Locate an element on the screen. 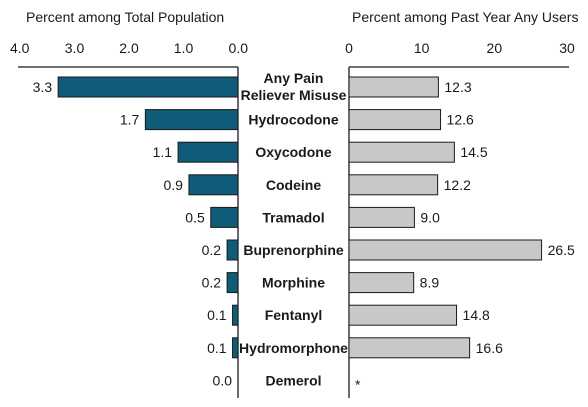 The height and width of the screenshot is (407, 588). left-tick-label: 1.0 is located at coordinates (184, 48).